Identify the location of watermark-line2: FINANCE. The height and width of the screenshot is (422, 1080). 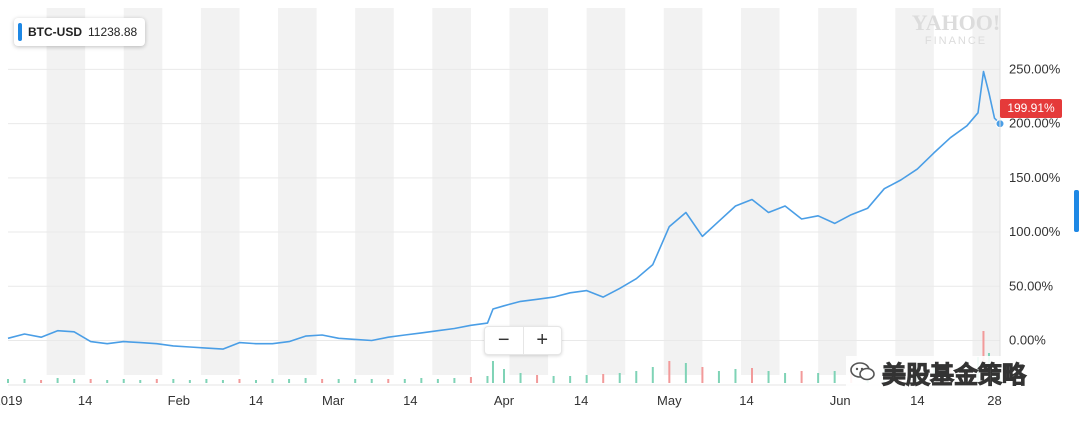
(956, 41).